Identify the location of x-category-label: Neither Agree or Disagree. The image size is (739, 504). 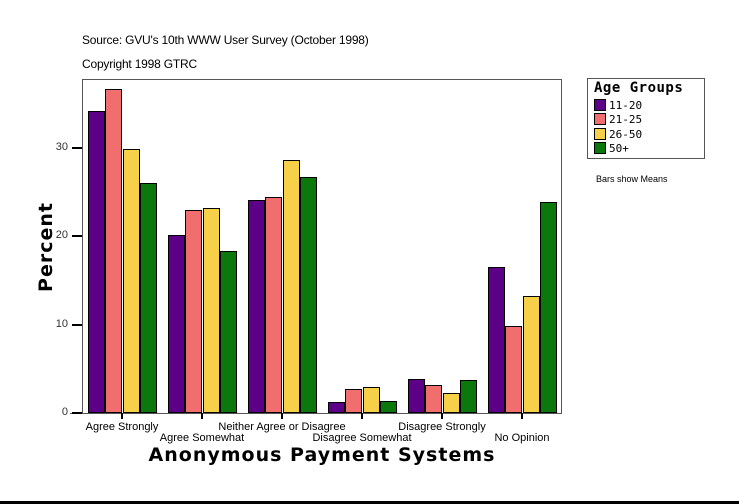
(282, 427).